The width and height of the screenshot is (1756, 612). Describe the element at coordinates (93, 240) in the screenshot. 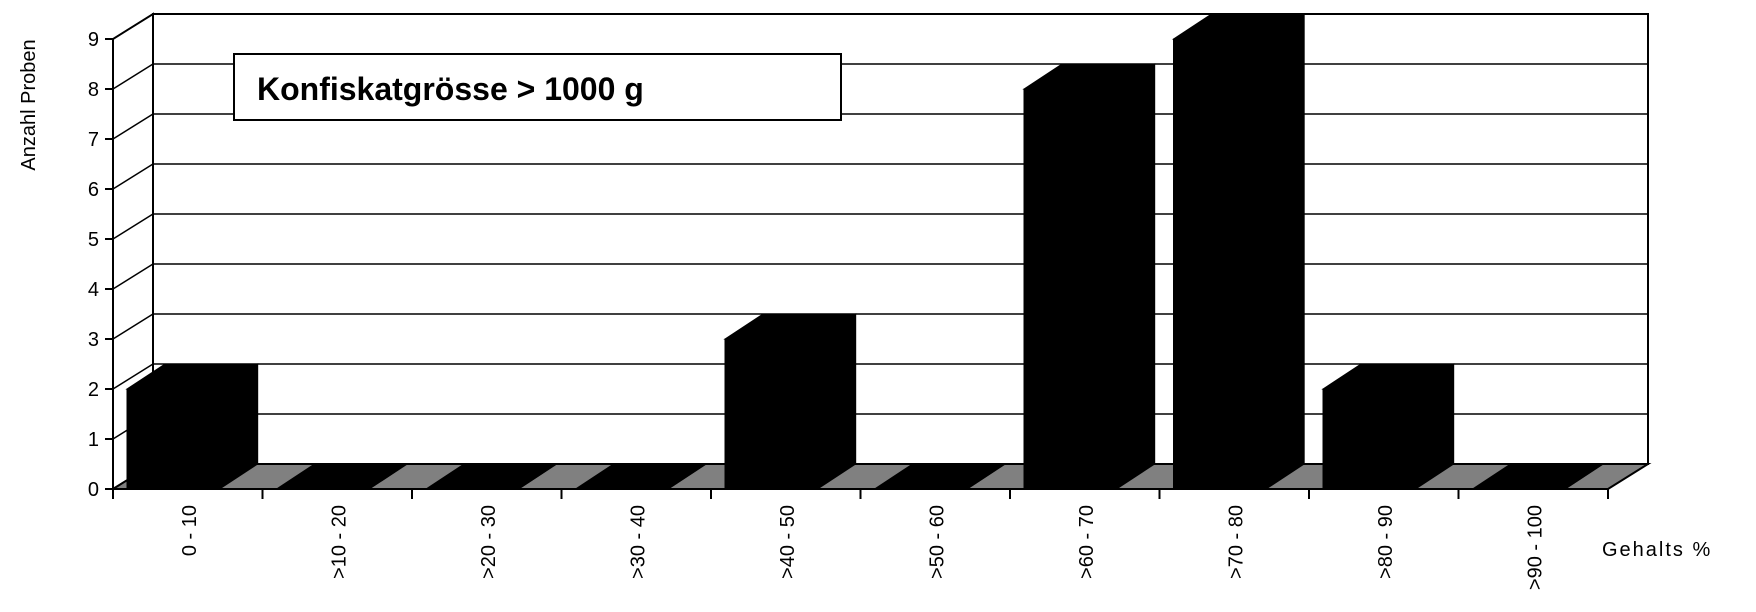

I see `y-tick-label: 5` at that location.